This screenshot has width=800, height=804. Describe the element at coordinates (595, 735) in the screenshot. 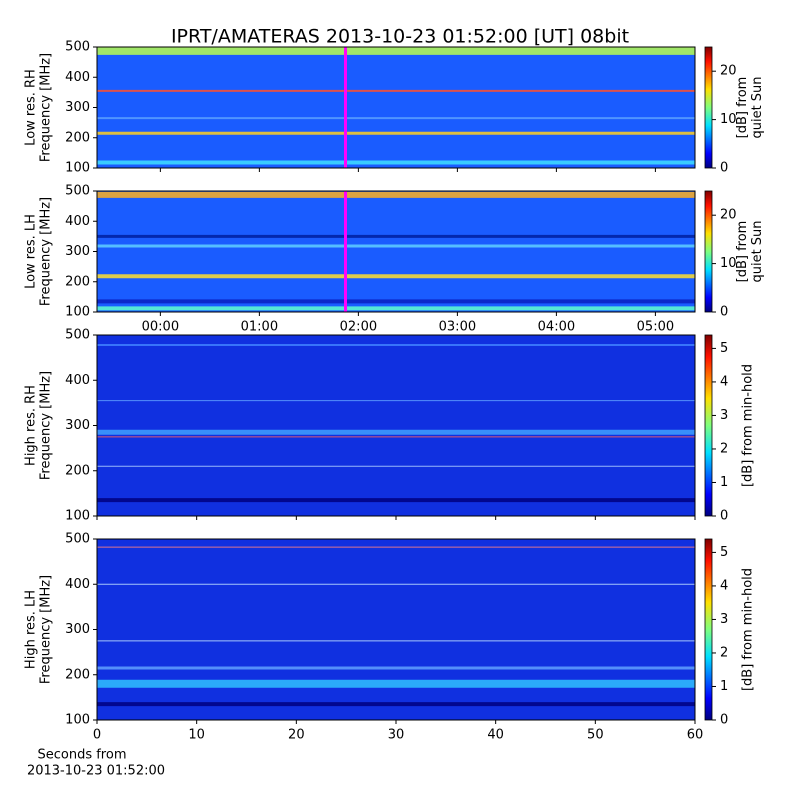

I see `x-tick-label: 50` at that location.